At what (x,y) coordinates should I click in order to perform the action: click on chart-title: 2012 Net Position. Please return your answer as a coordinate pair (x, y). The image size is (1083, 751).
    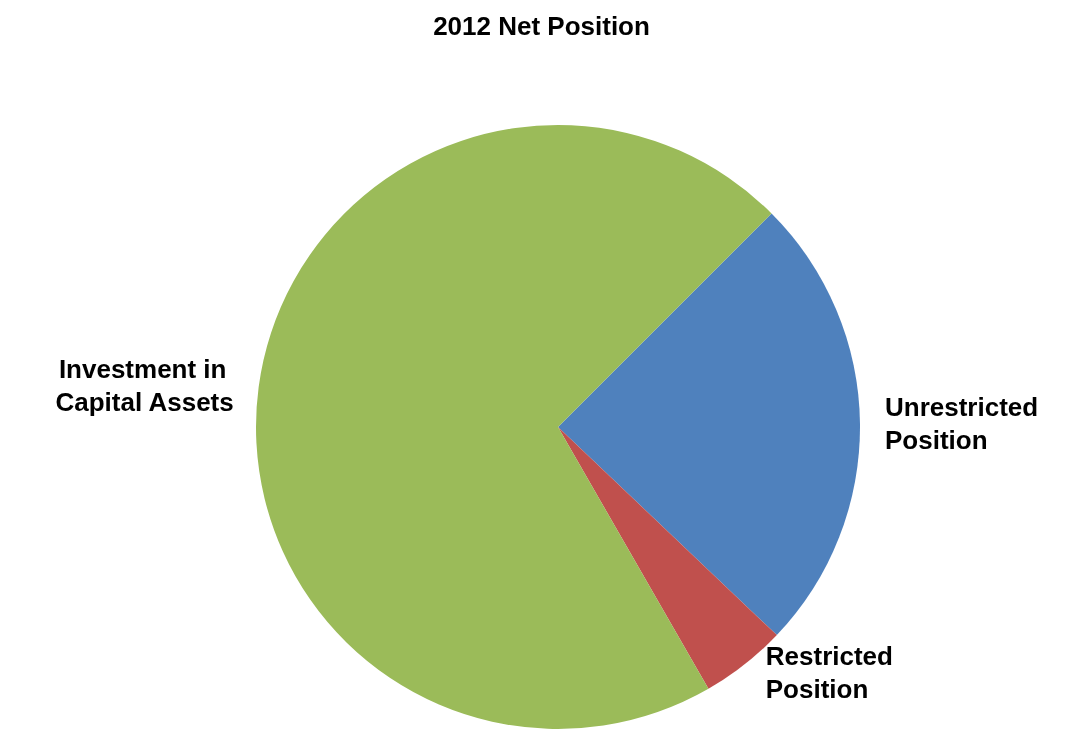
    Looking at the image, I should click on (541, 26).